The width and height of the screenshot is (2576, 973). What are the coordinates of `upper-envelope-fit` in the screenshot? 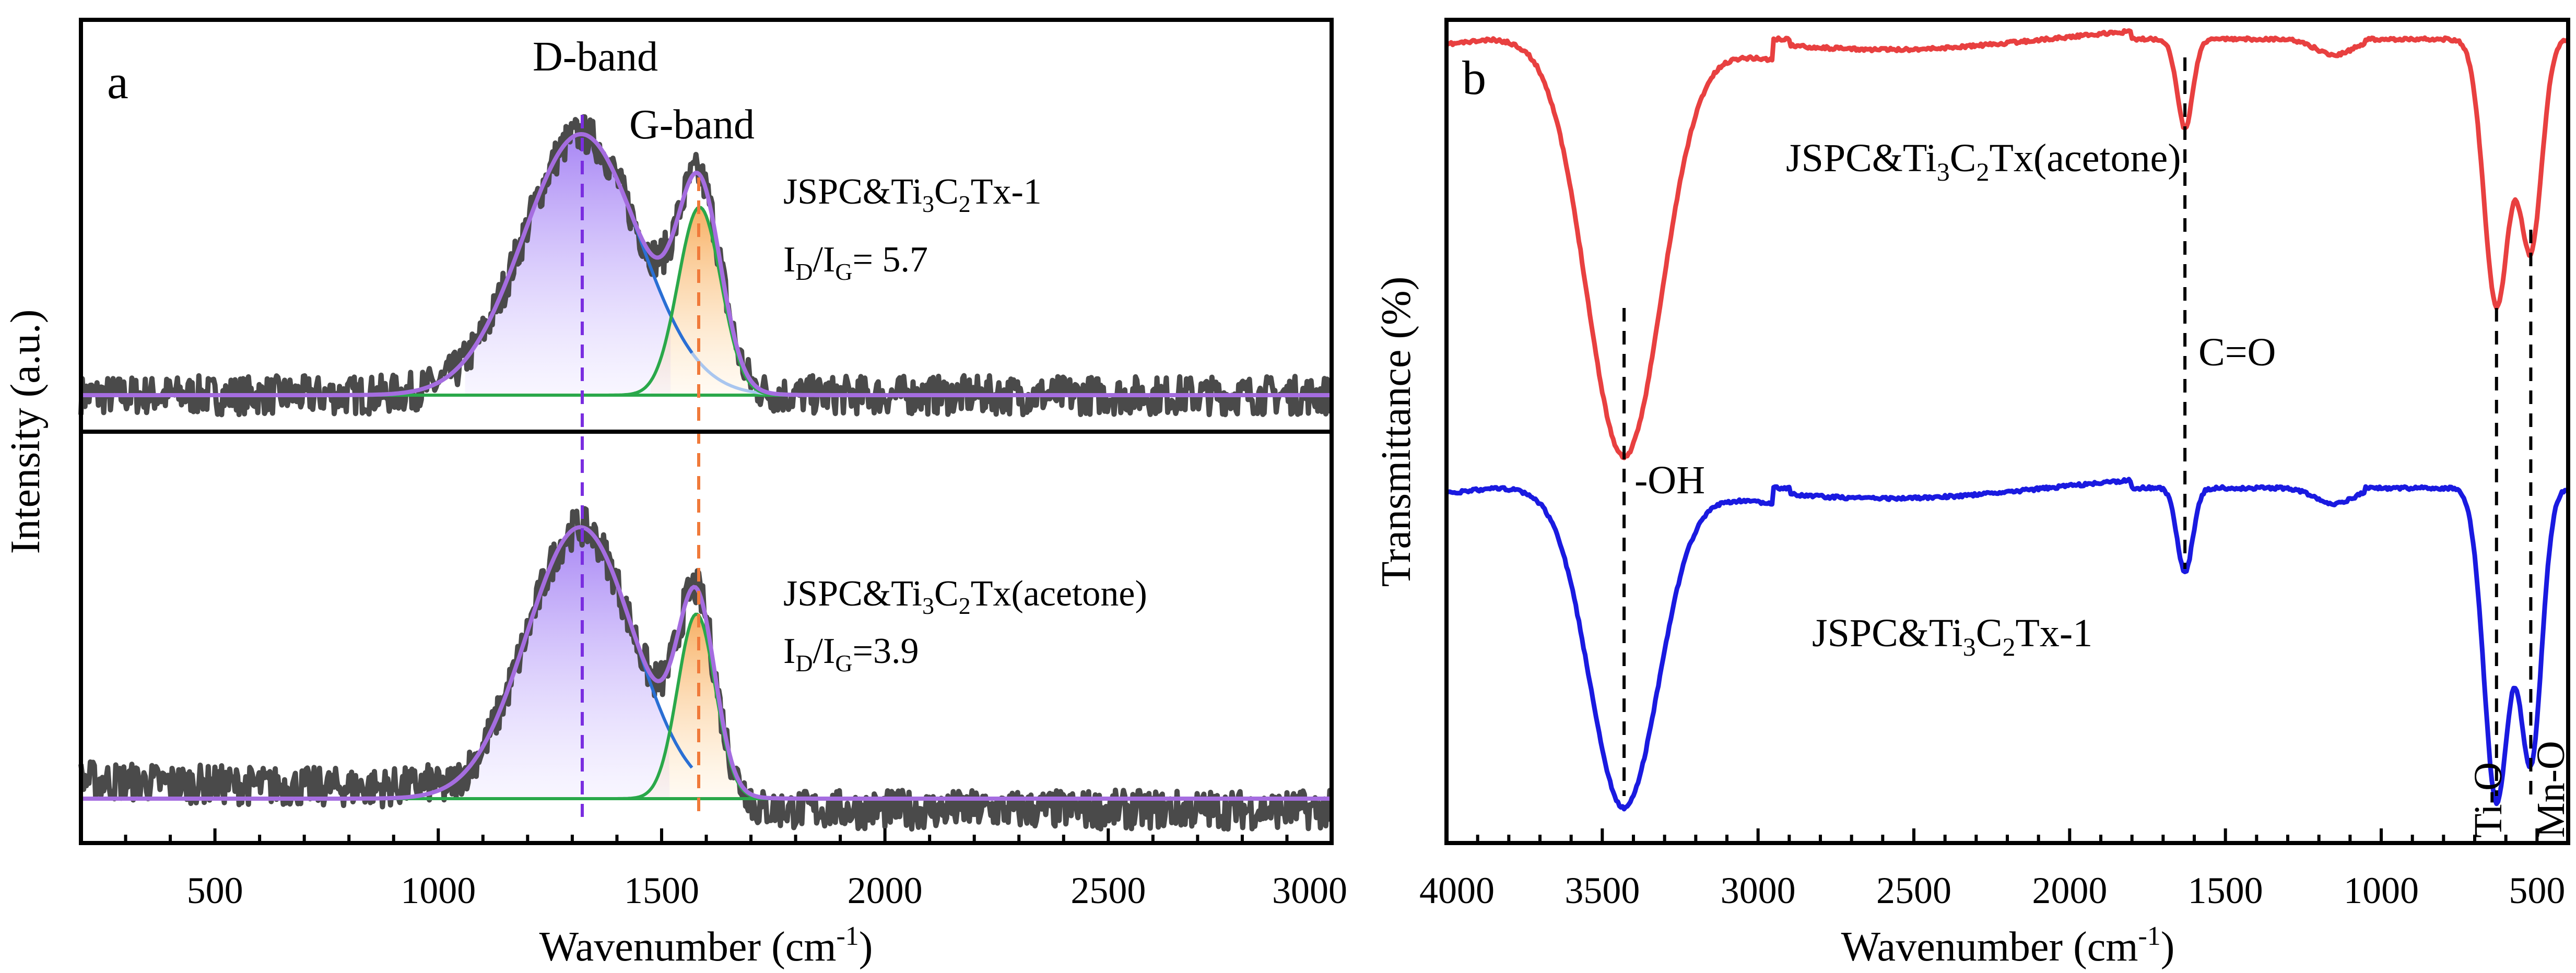 It's located at (706, 264).